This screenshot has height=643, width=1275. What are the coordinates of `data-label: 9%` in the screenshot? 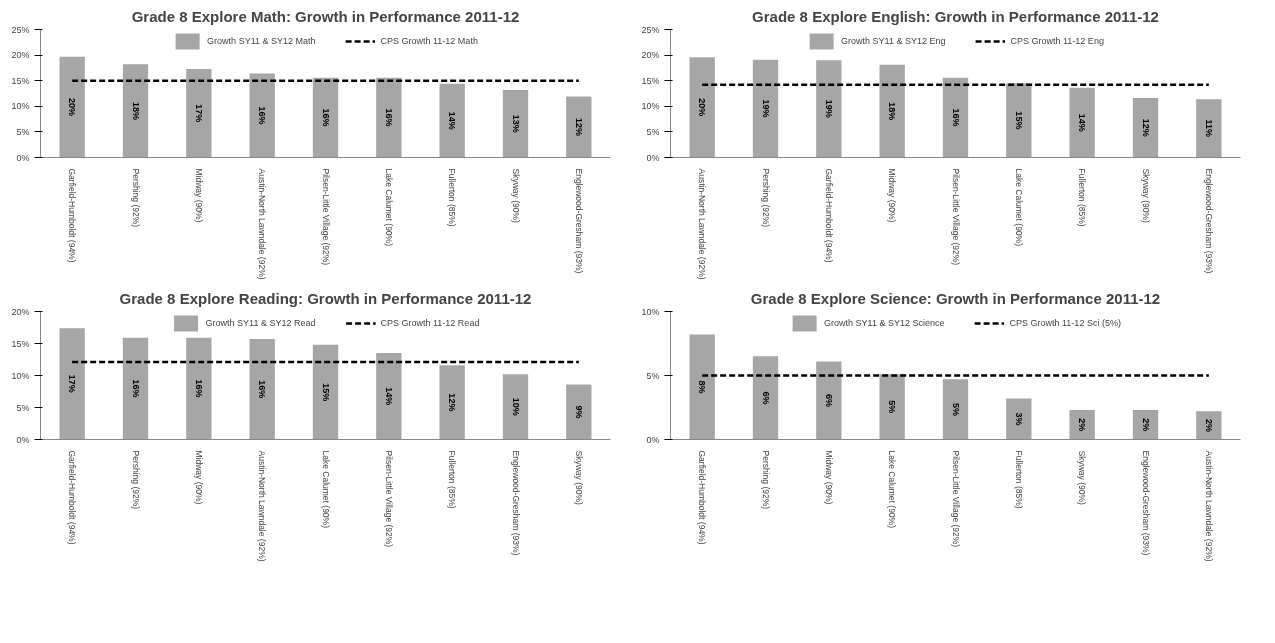 It's located at (578, 412).